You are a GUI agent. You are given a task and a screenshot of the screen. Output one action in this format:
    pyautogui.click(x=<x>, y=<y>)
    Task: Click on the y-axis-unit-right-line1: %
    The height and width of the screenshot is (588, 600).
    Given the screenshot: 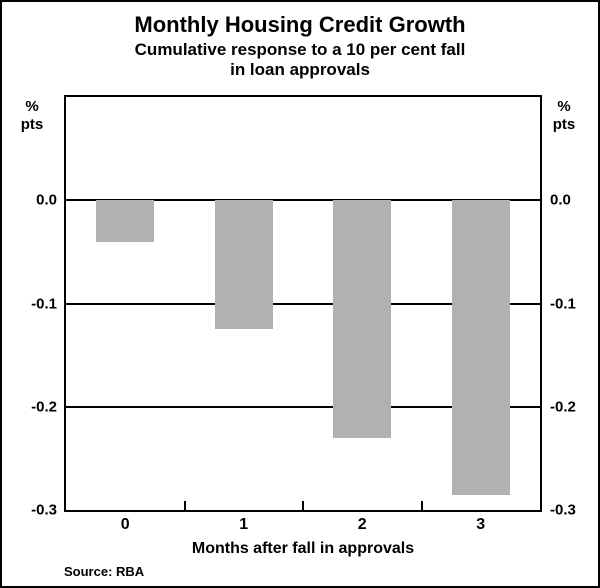 What is the action you would take?
    pyautogui.click(x=564, y=106)
    